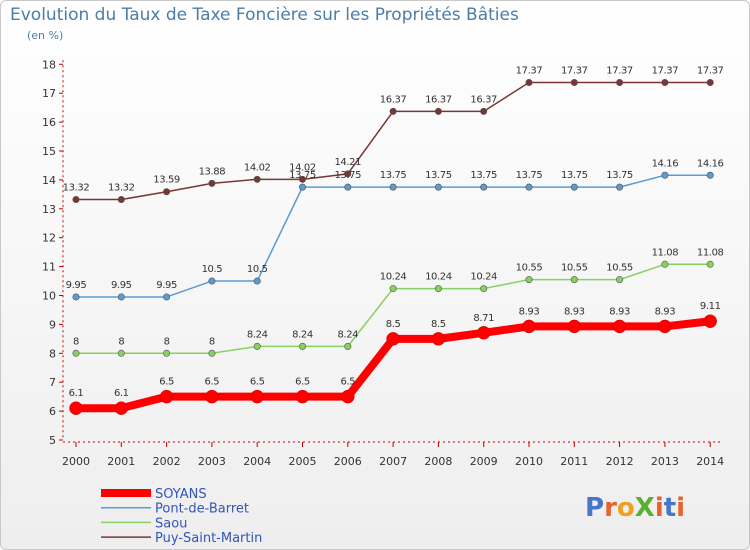 This screenshot has width=750, height=550. What do you see at coordinates (257, 461) in the screenshot?
I see `x-tick-label: 2004` at bounding box center [257, 461].